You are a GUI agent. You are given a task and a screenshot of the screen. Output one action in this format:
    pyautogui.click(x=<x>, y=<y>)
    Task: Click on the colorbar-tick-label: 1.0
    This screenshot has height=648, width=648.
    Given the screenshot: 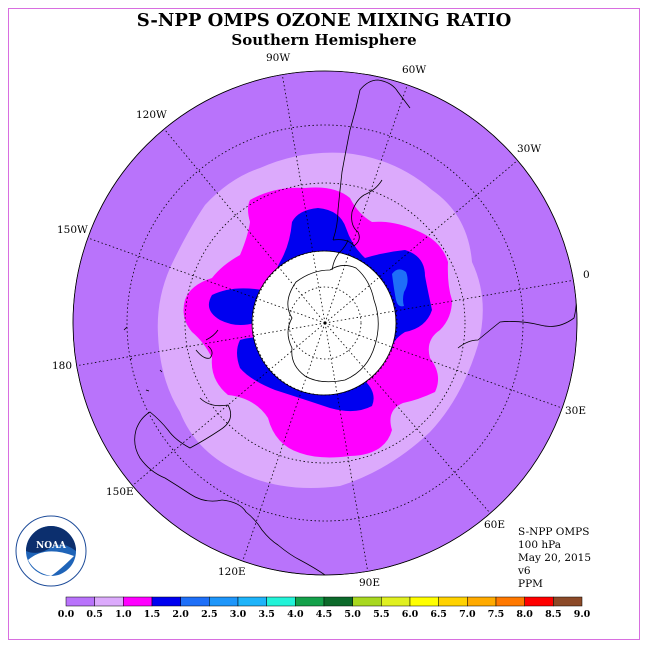 What is the action you would take?
    pyautogui.click(x=123, y=614)
    